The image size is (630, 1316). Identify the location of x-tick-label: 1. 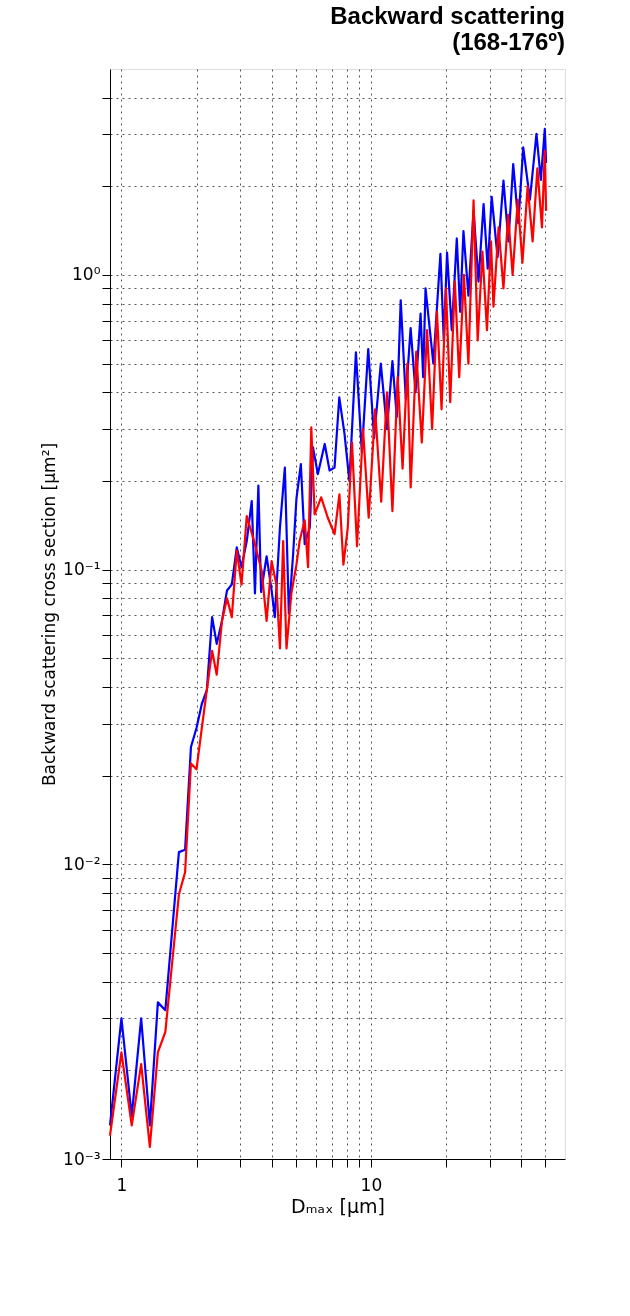
(122, 1184).